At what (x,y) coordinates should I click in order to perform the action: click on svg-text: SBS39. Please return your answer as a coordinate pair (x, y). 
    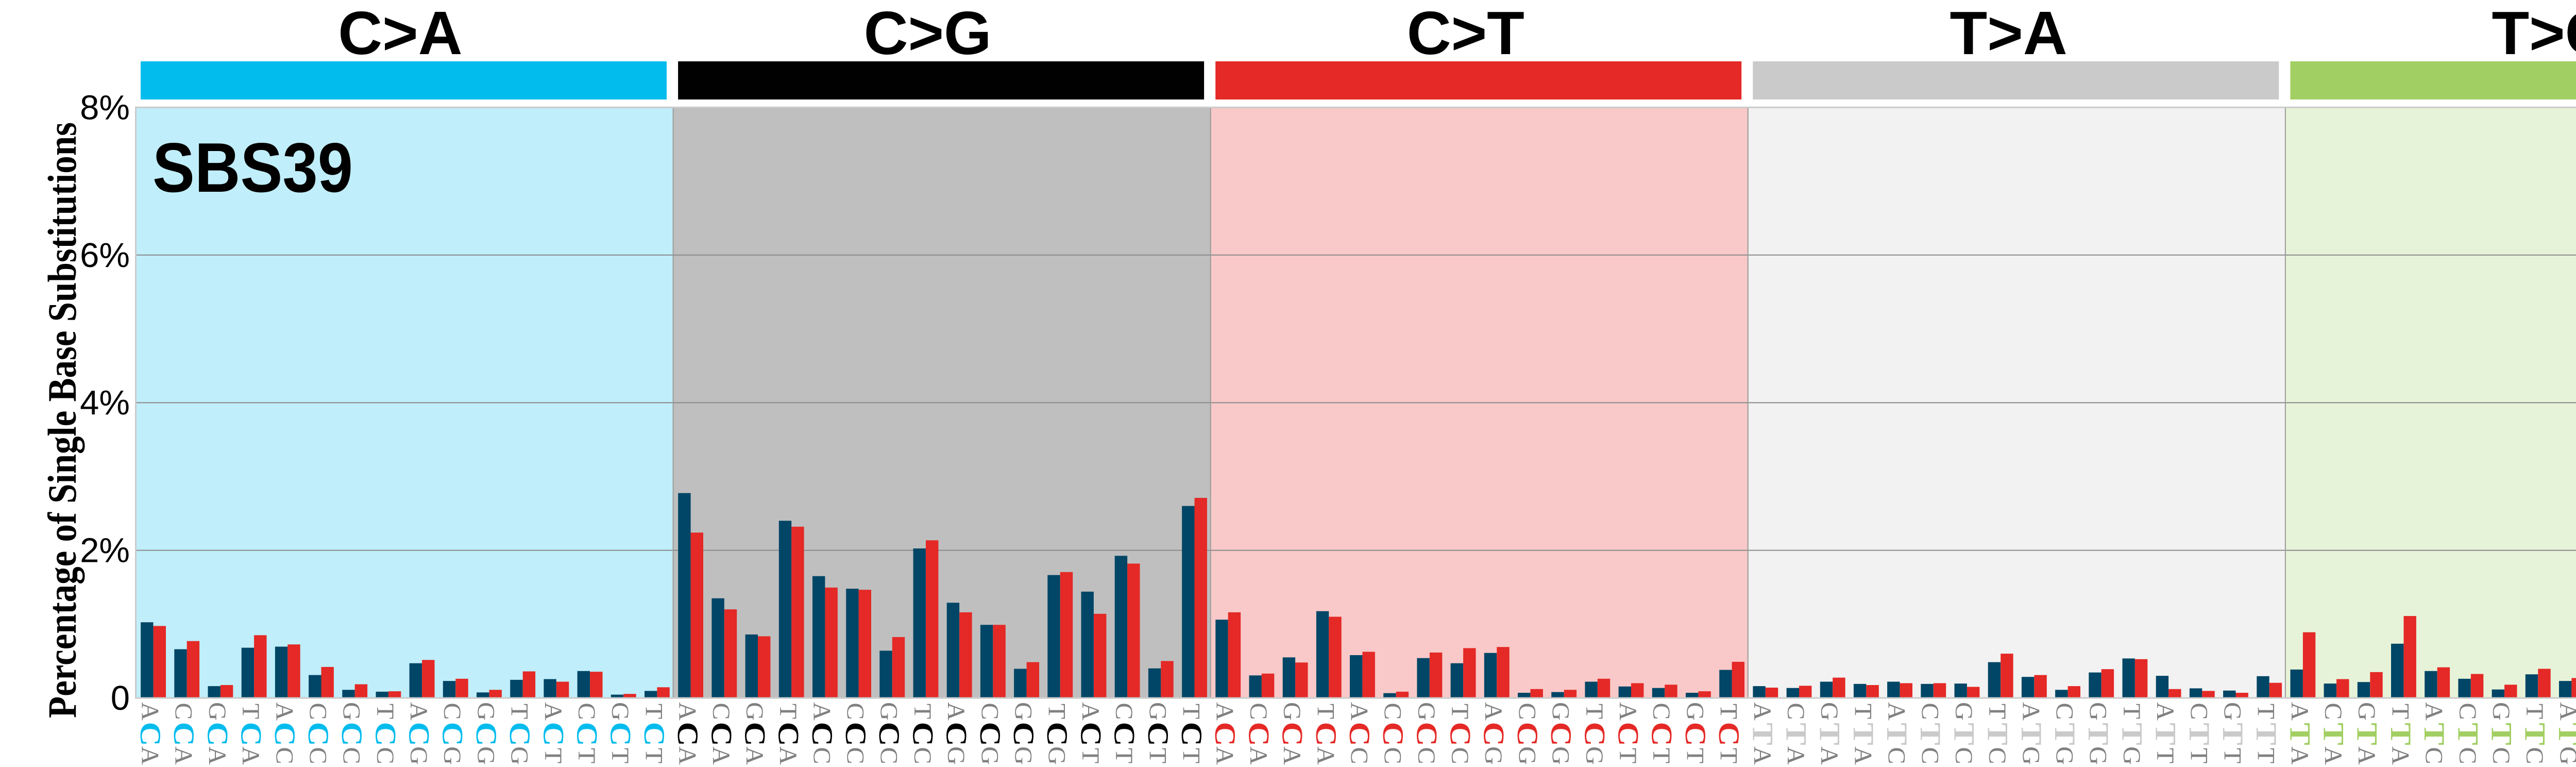
    Looking at the image, I should click on (252, 168).